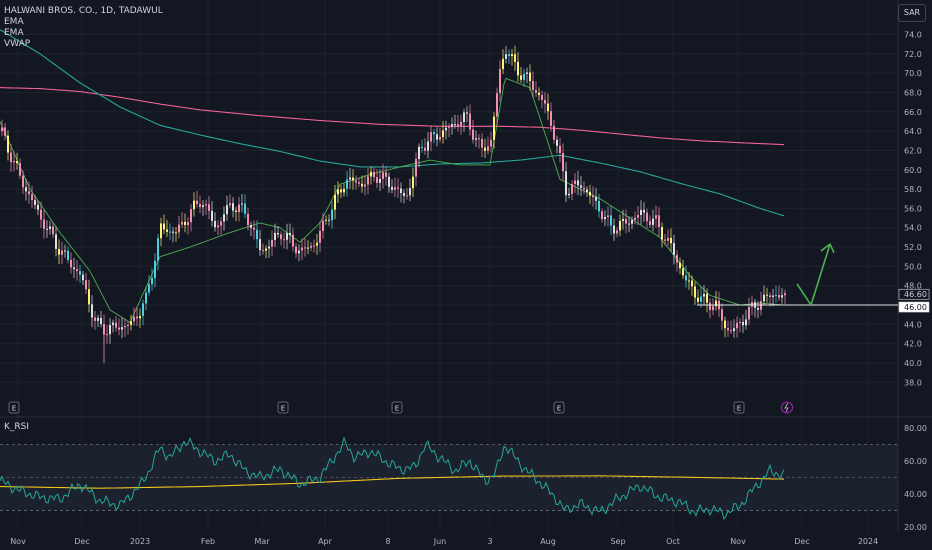 Image resolution: width=932 pixels, height=550 pixels. I want to click on legend-ema-2: EMA, so click(14, 33).